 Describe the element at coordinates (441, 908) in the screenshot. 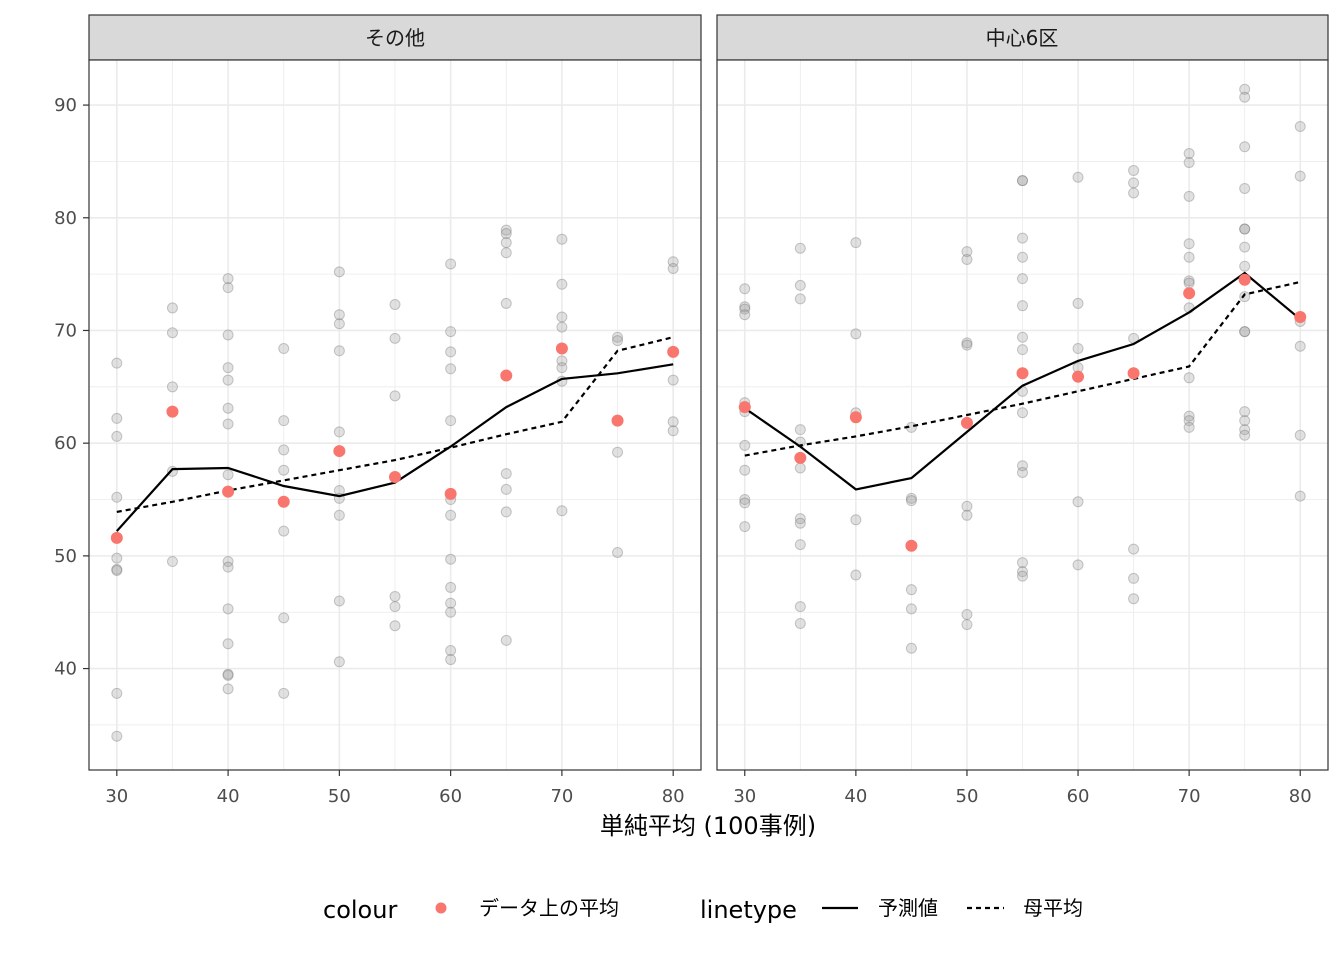

I see `legend-mean-point-key` at that location.